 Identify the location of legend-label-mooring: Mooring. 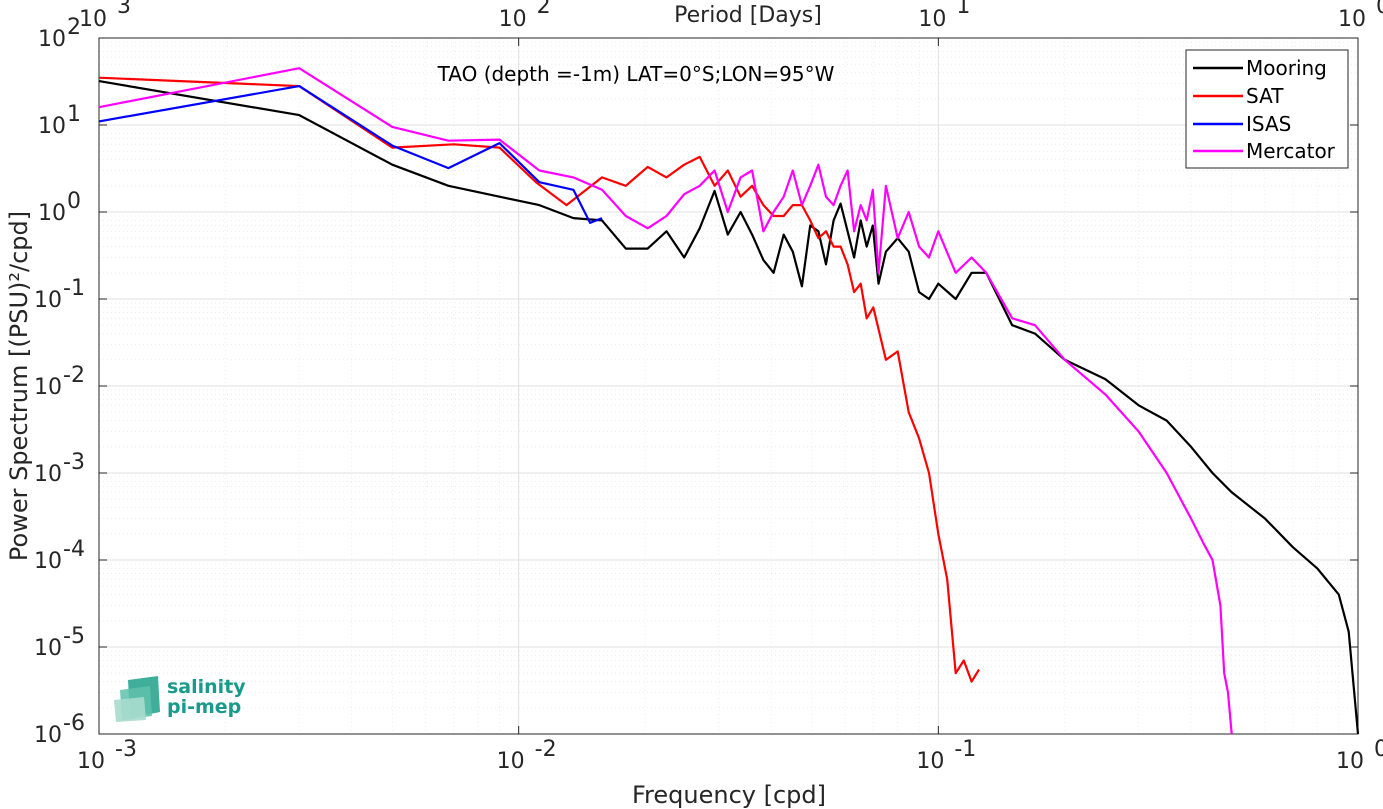
(1286, 68).